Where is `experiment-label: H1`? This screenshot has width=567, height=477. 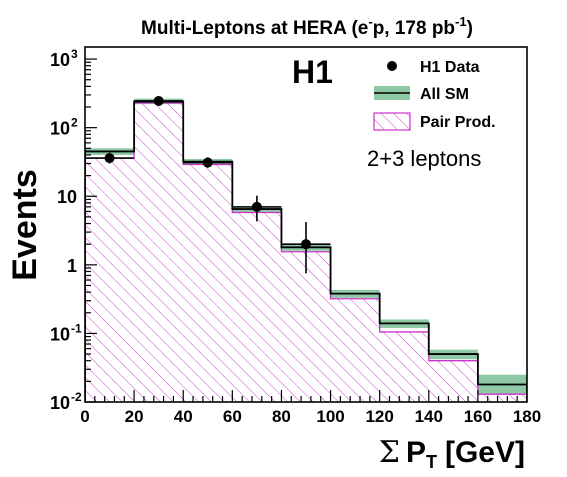 experiment-label: H1 is located at coordinates (312, 72).